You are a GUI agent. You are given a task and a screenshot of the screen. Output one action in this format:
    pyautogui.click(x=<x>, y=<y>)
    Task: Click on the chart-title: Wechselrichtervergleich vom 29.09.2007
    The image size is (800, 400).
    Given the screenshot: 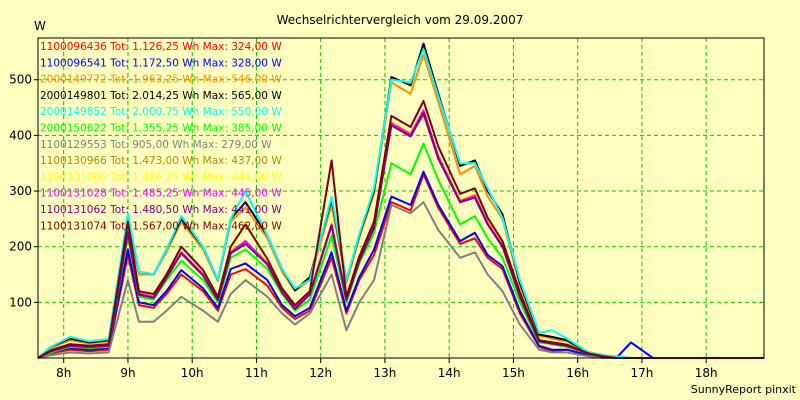 What is the action you would take?
    pyautogui.click(x=400, y=20)
    